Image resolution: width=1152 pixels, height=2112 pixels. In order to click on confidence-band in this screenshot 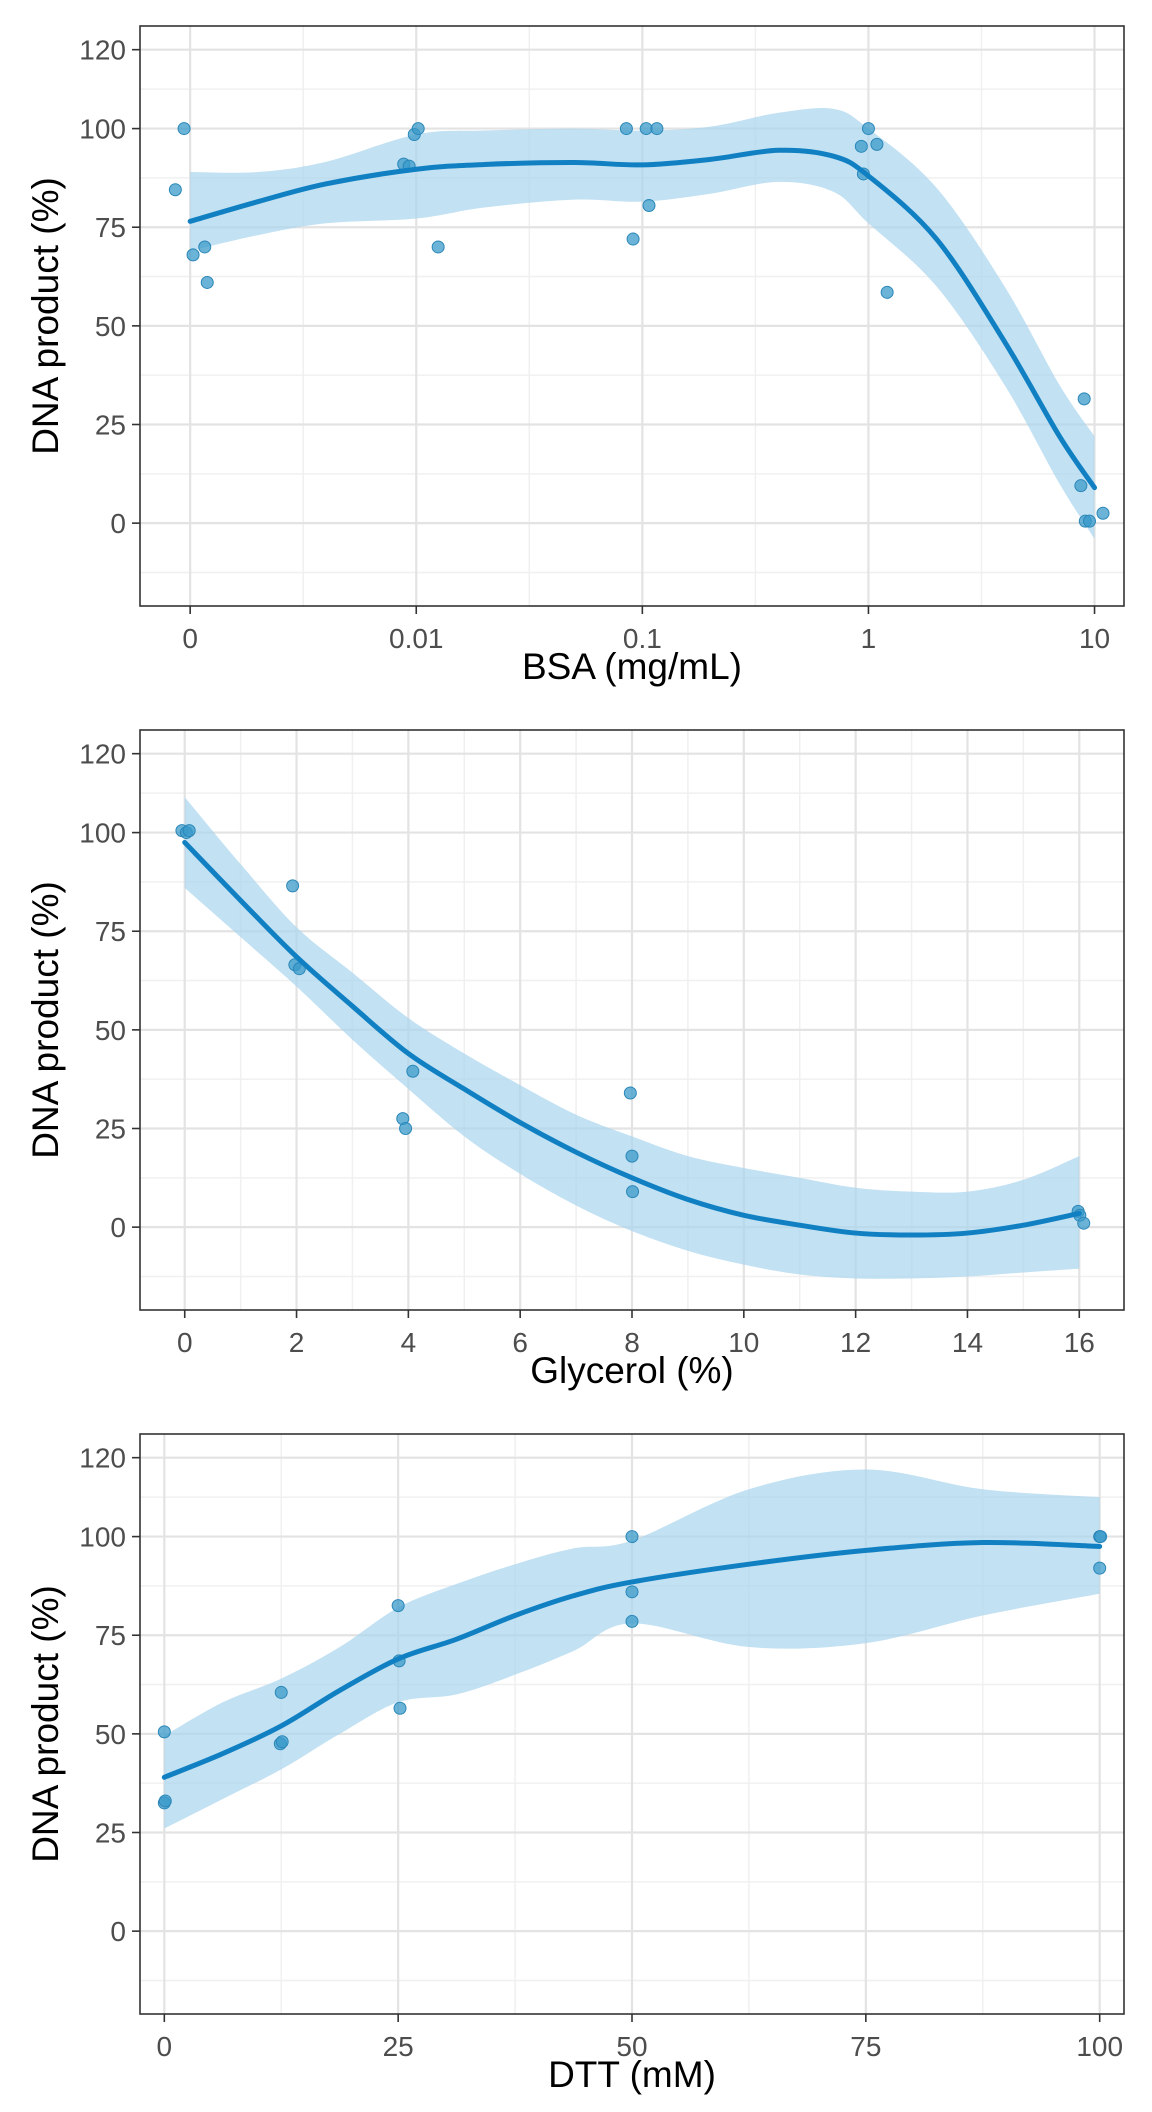, I will do `click(632, 1649)`.